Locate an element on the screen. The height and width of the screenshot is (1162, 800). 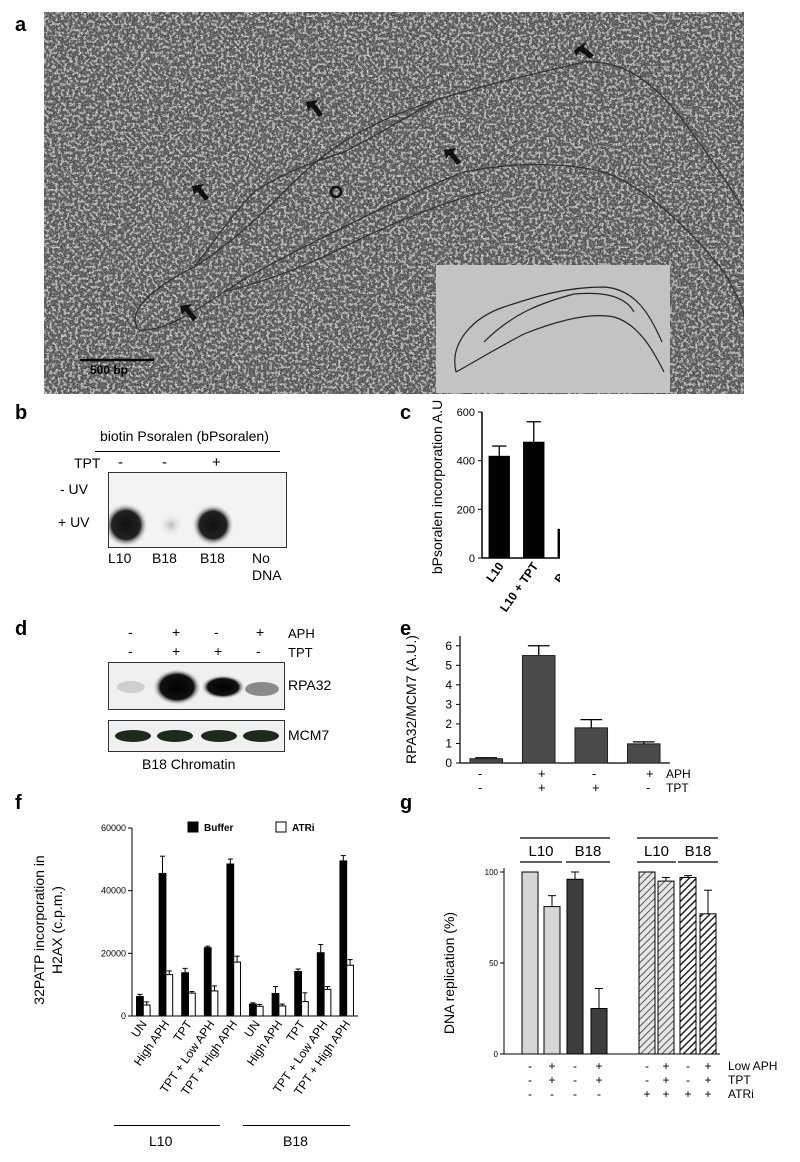
rpa32-bands is located at coordinates (198, 687).